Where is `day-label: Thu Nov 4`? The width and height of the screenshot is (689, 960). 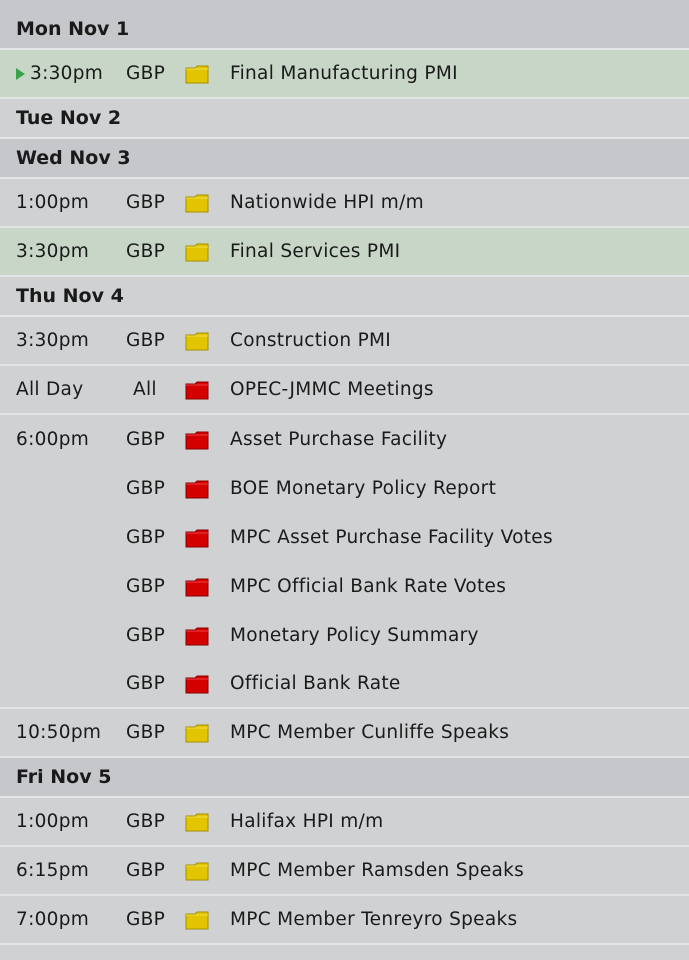 day-label: Thu Nov 4 is located at coordinates (70, 296).